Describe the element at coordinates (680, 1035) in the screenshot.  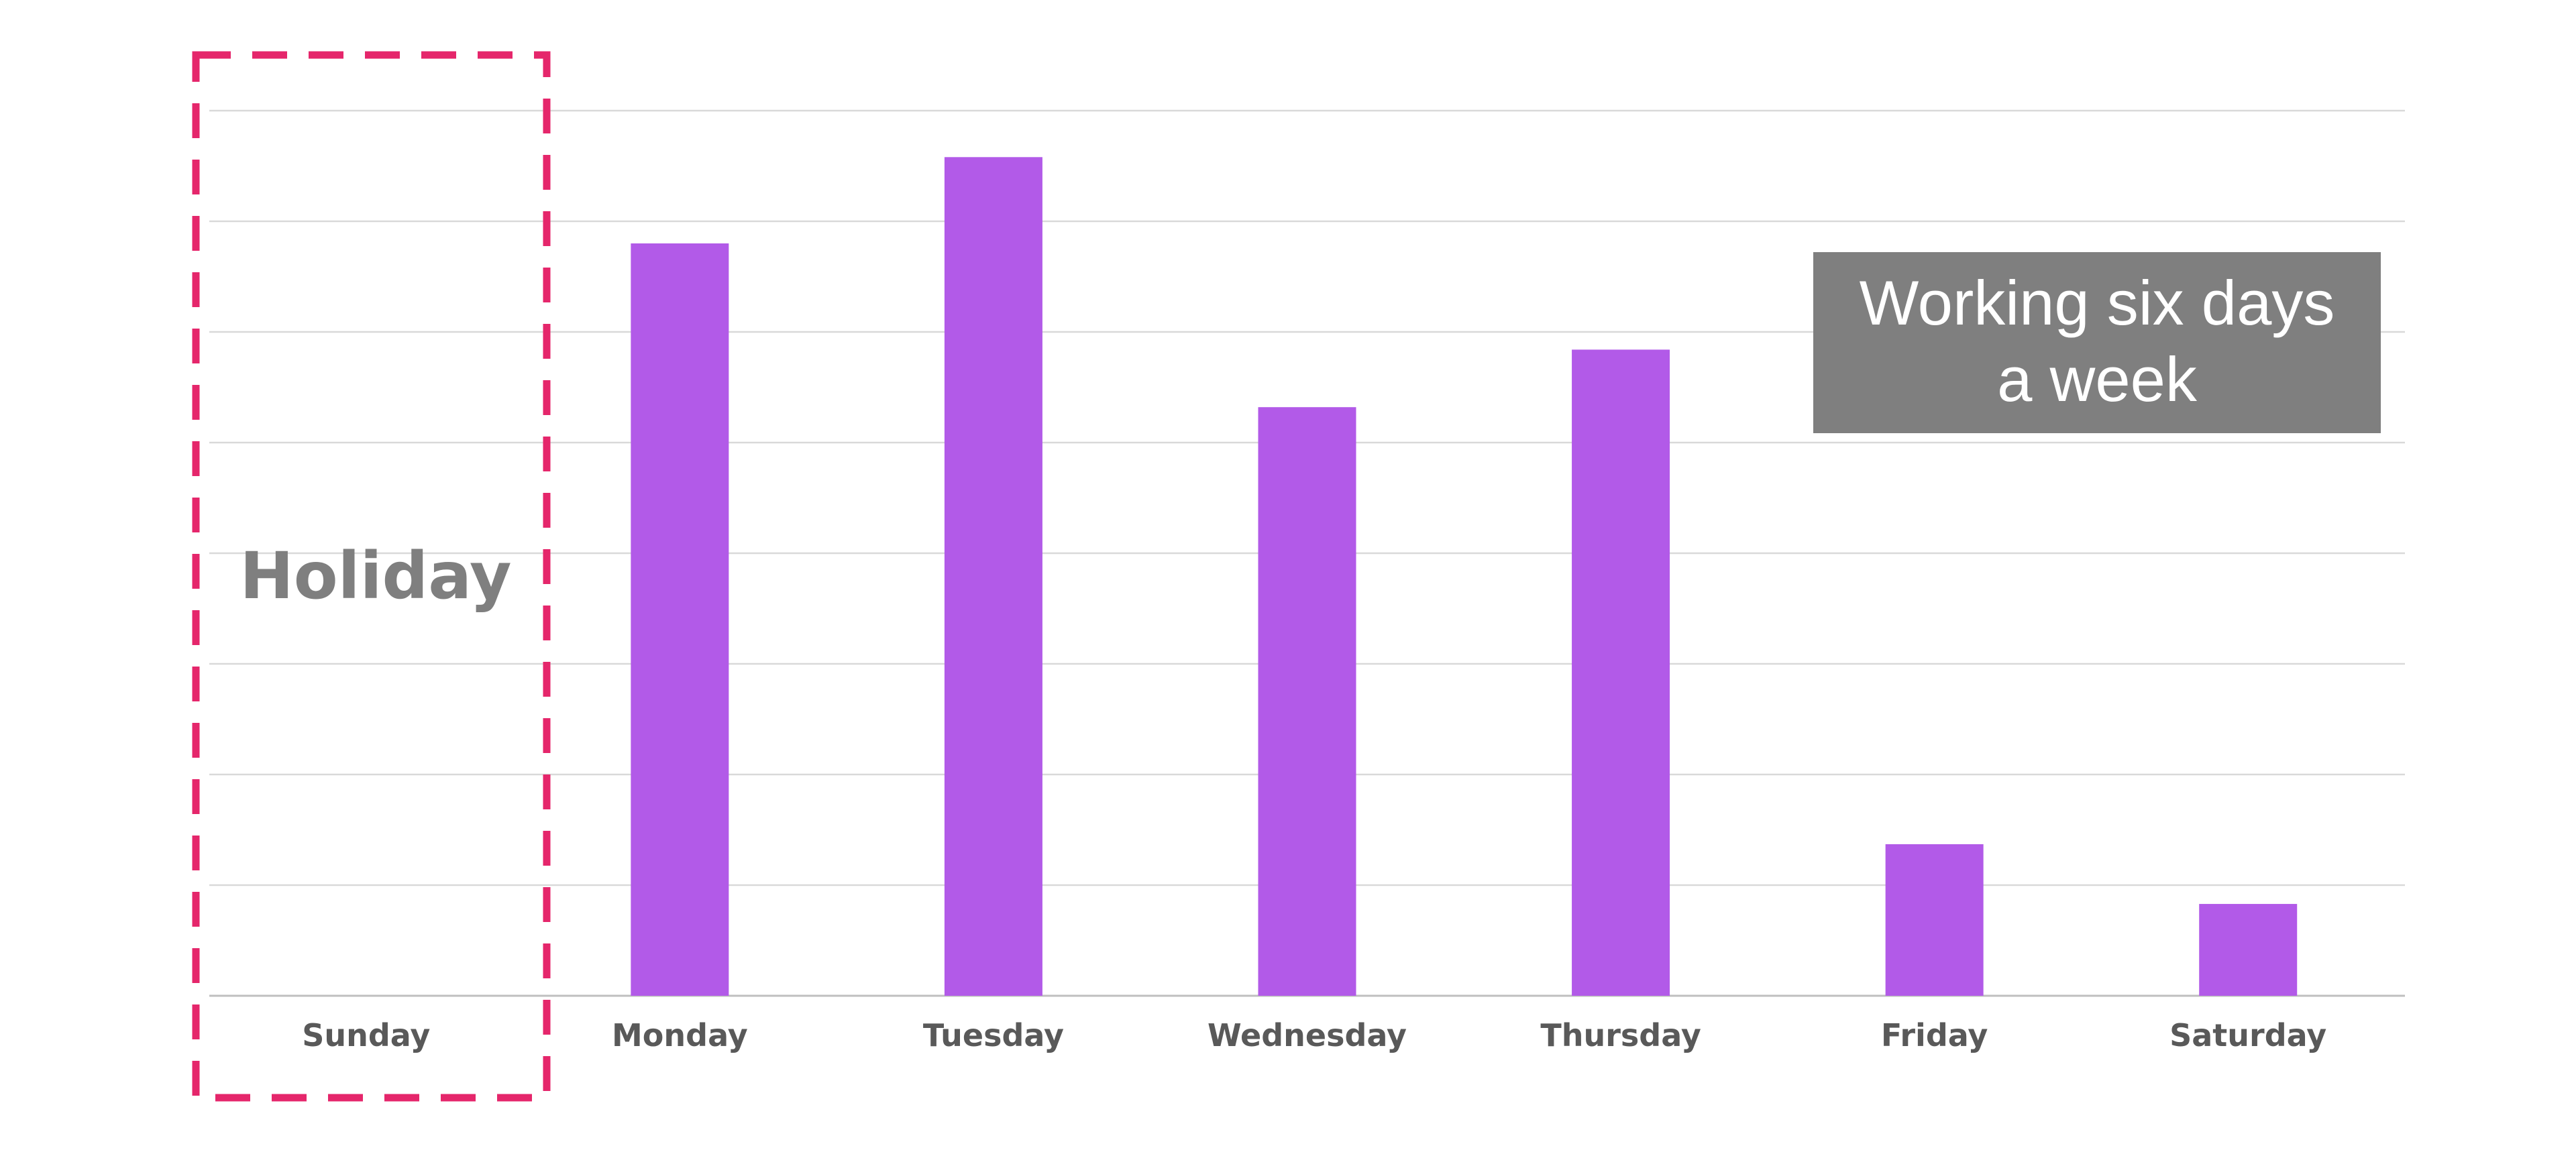
I see `x-tick-label-monday: Monday` at that location.